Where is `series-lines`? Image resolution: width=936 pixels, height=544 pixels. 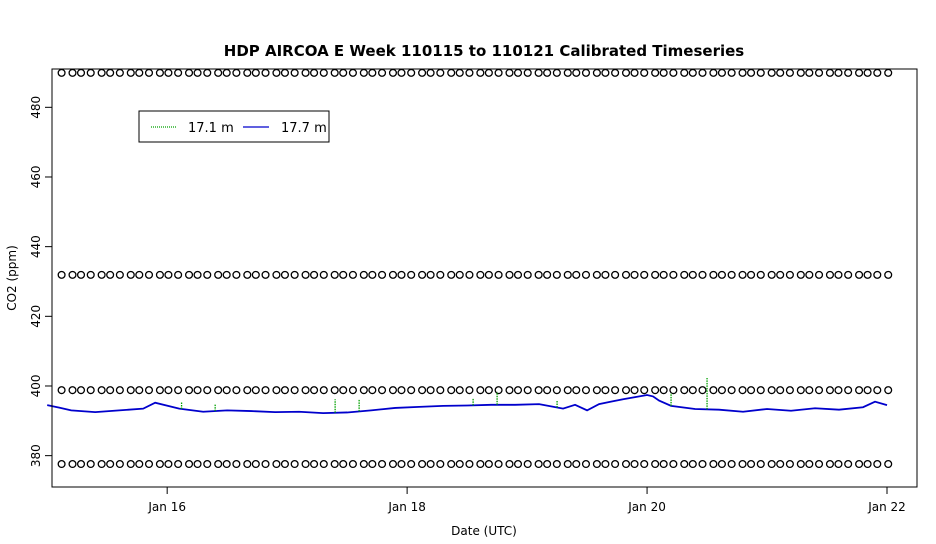
series-lines is located at coordinates (467, 396).